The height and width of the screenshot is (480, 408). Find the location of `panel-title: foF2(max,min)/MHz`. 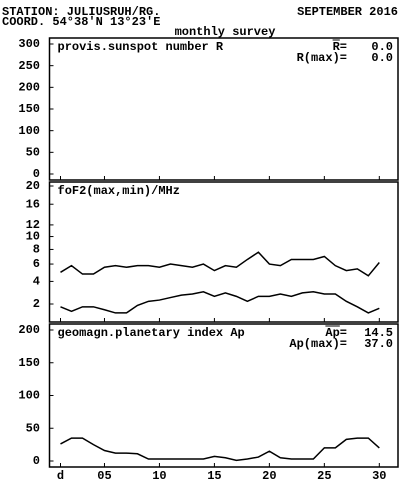

panel-title: foF2(max,min)/MHz is located at coordinates (119, 191).